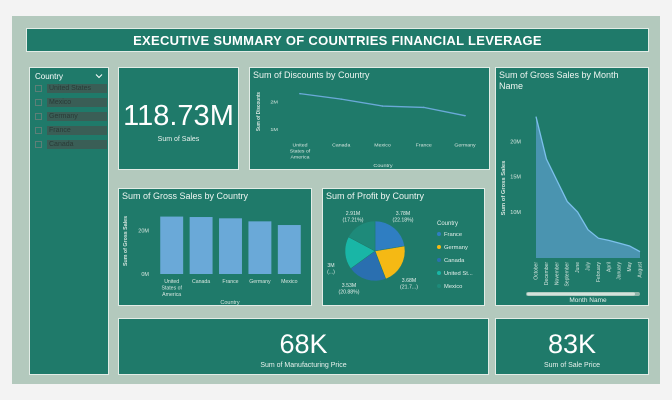 Image resolution: width=672 pixels, height=400 pixels. Describe the element at coordinates (424, 145) in the screenshot. I see `discounts-x-tick-3: France` at that location.